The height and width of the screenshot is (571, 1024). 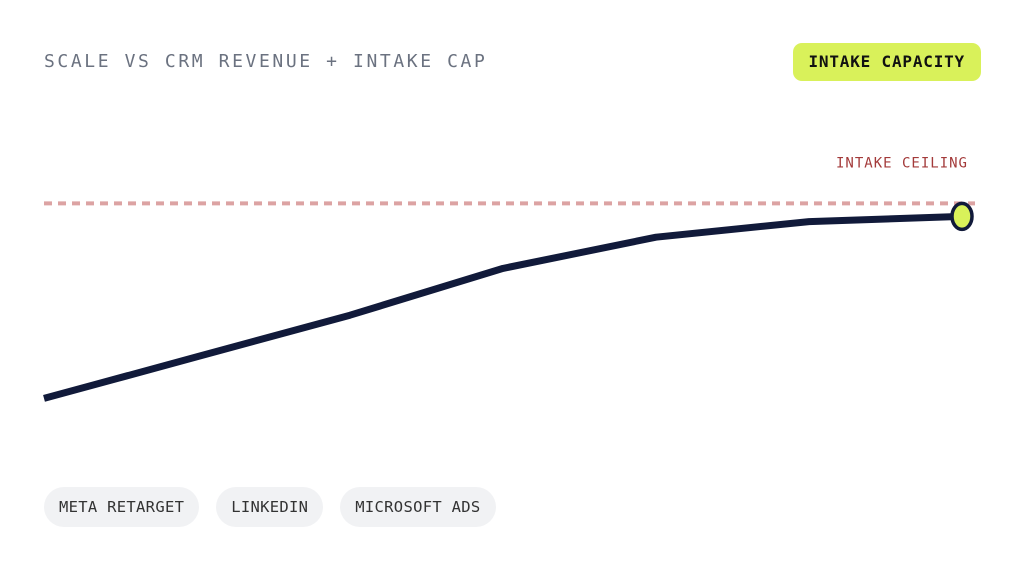 I want to click on end-marker, so click(x=962, y=216).